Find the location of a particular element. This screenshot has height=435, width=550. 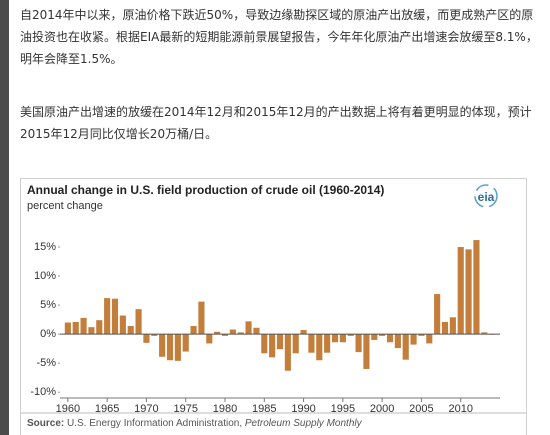

x-tick-label: 2000 is located at coordinates (382, 409).